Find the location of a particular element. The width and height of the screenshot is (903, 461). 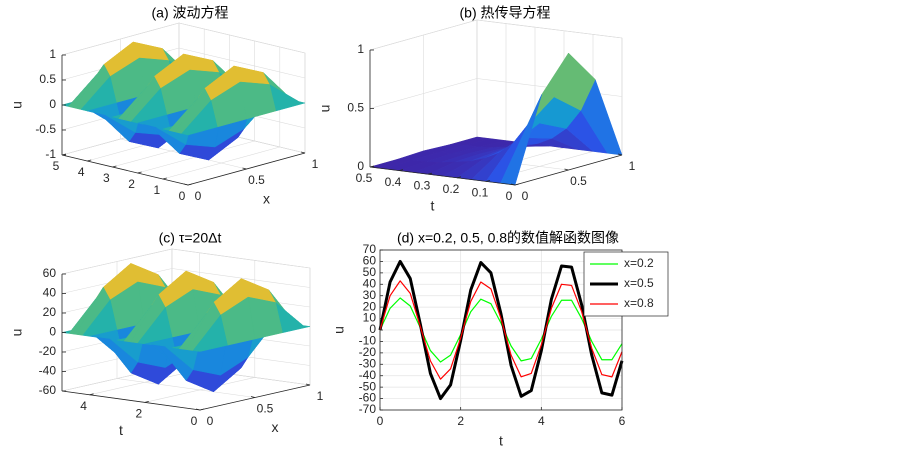

y-tick-label: -60 is located at coordinates (368, 398).